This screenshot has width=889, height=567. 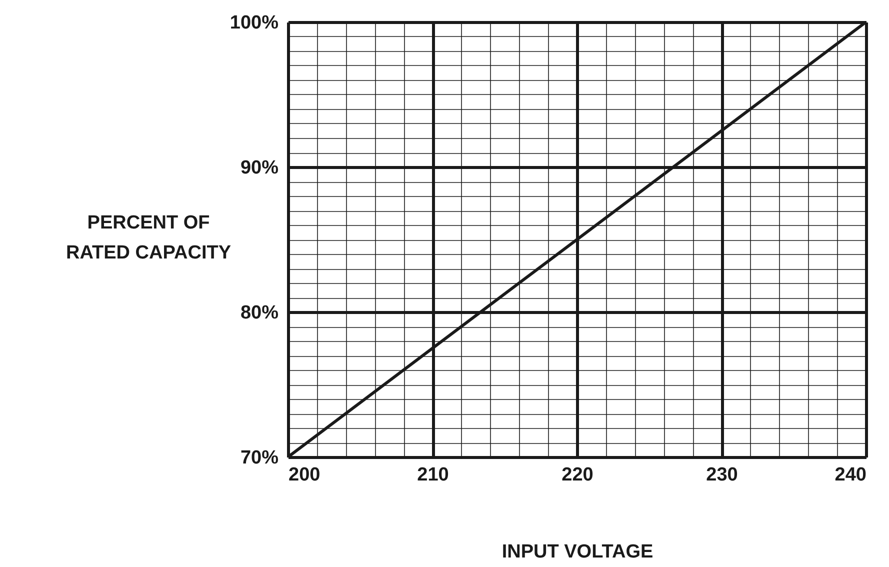 What do you see at coordinates (259, 168) in the screenshot?
I see `y-tick-label: 90%` at bounding box center [259, 168].